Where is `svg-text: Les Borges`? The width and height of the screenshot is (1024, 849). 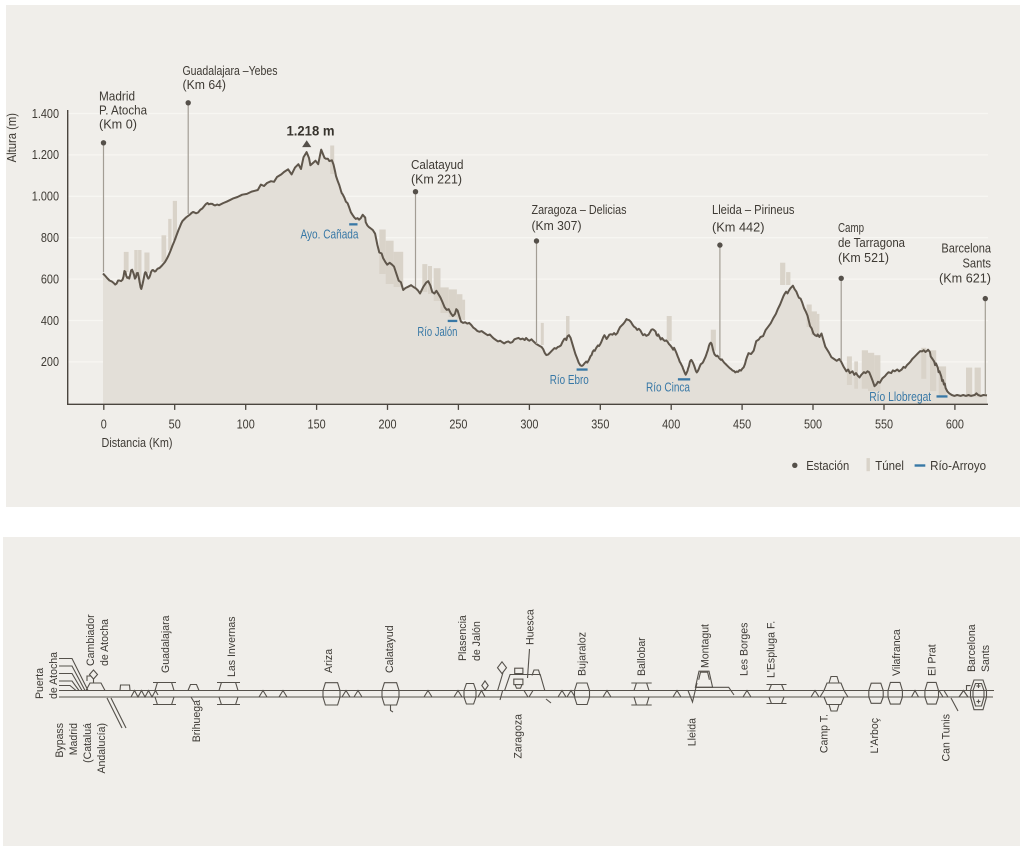
svg-text: Les Borges is located at coordinates (745, 649).